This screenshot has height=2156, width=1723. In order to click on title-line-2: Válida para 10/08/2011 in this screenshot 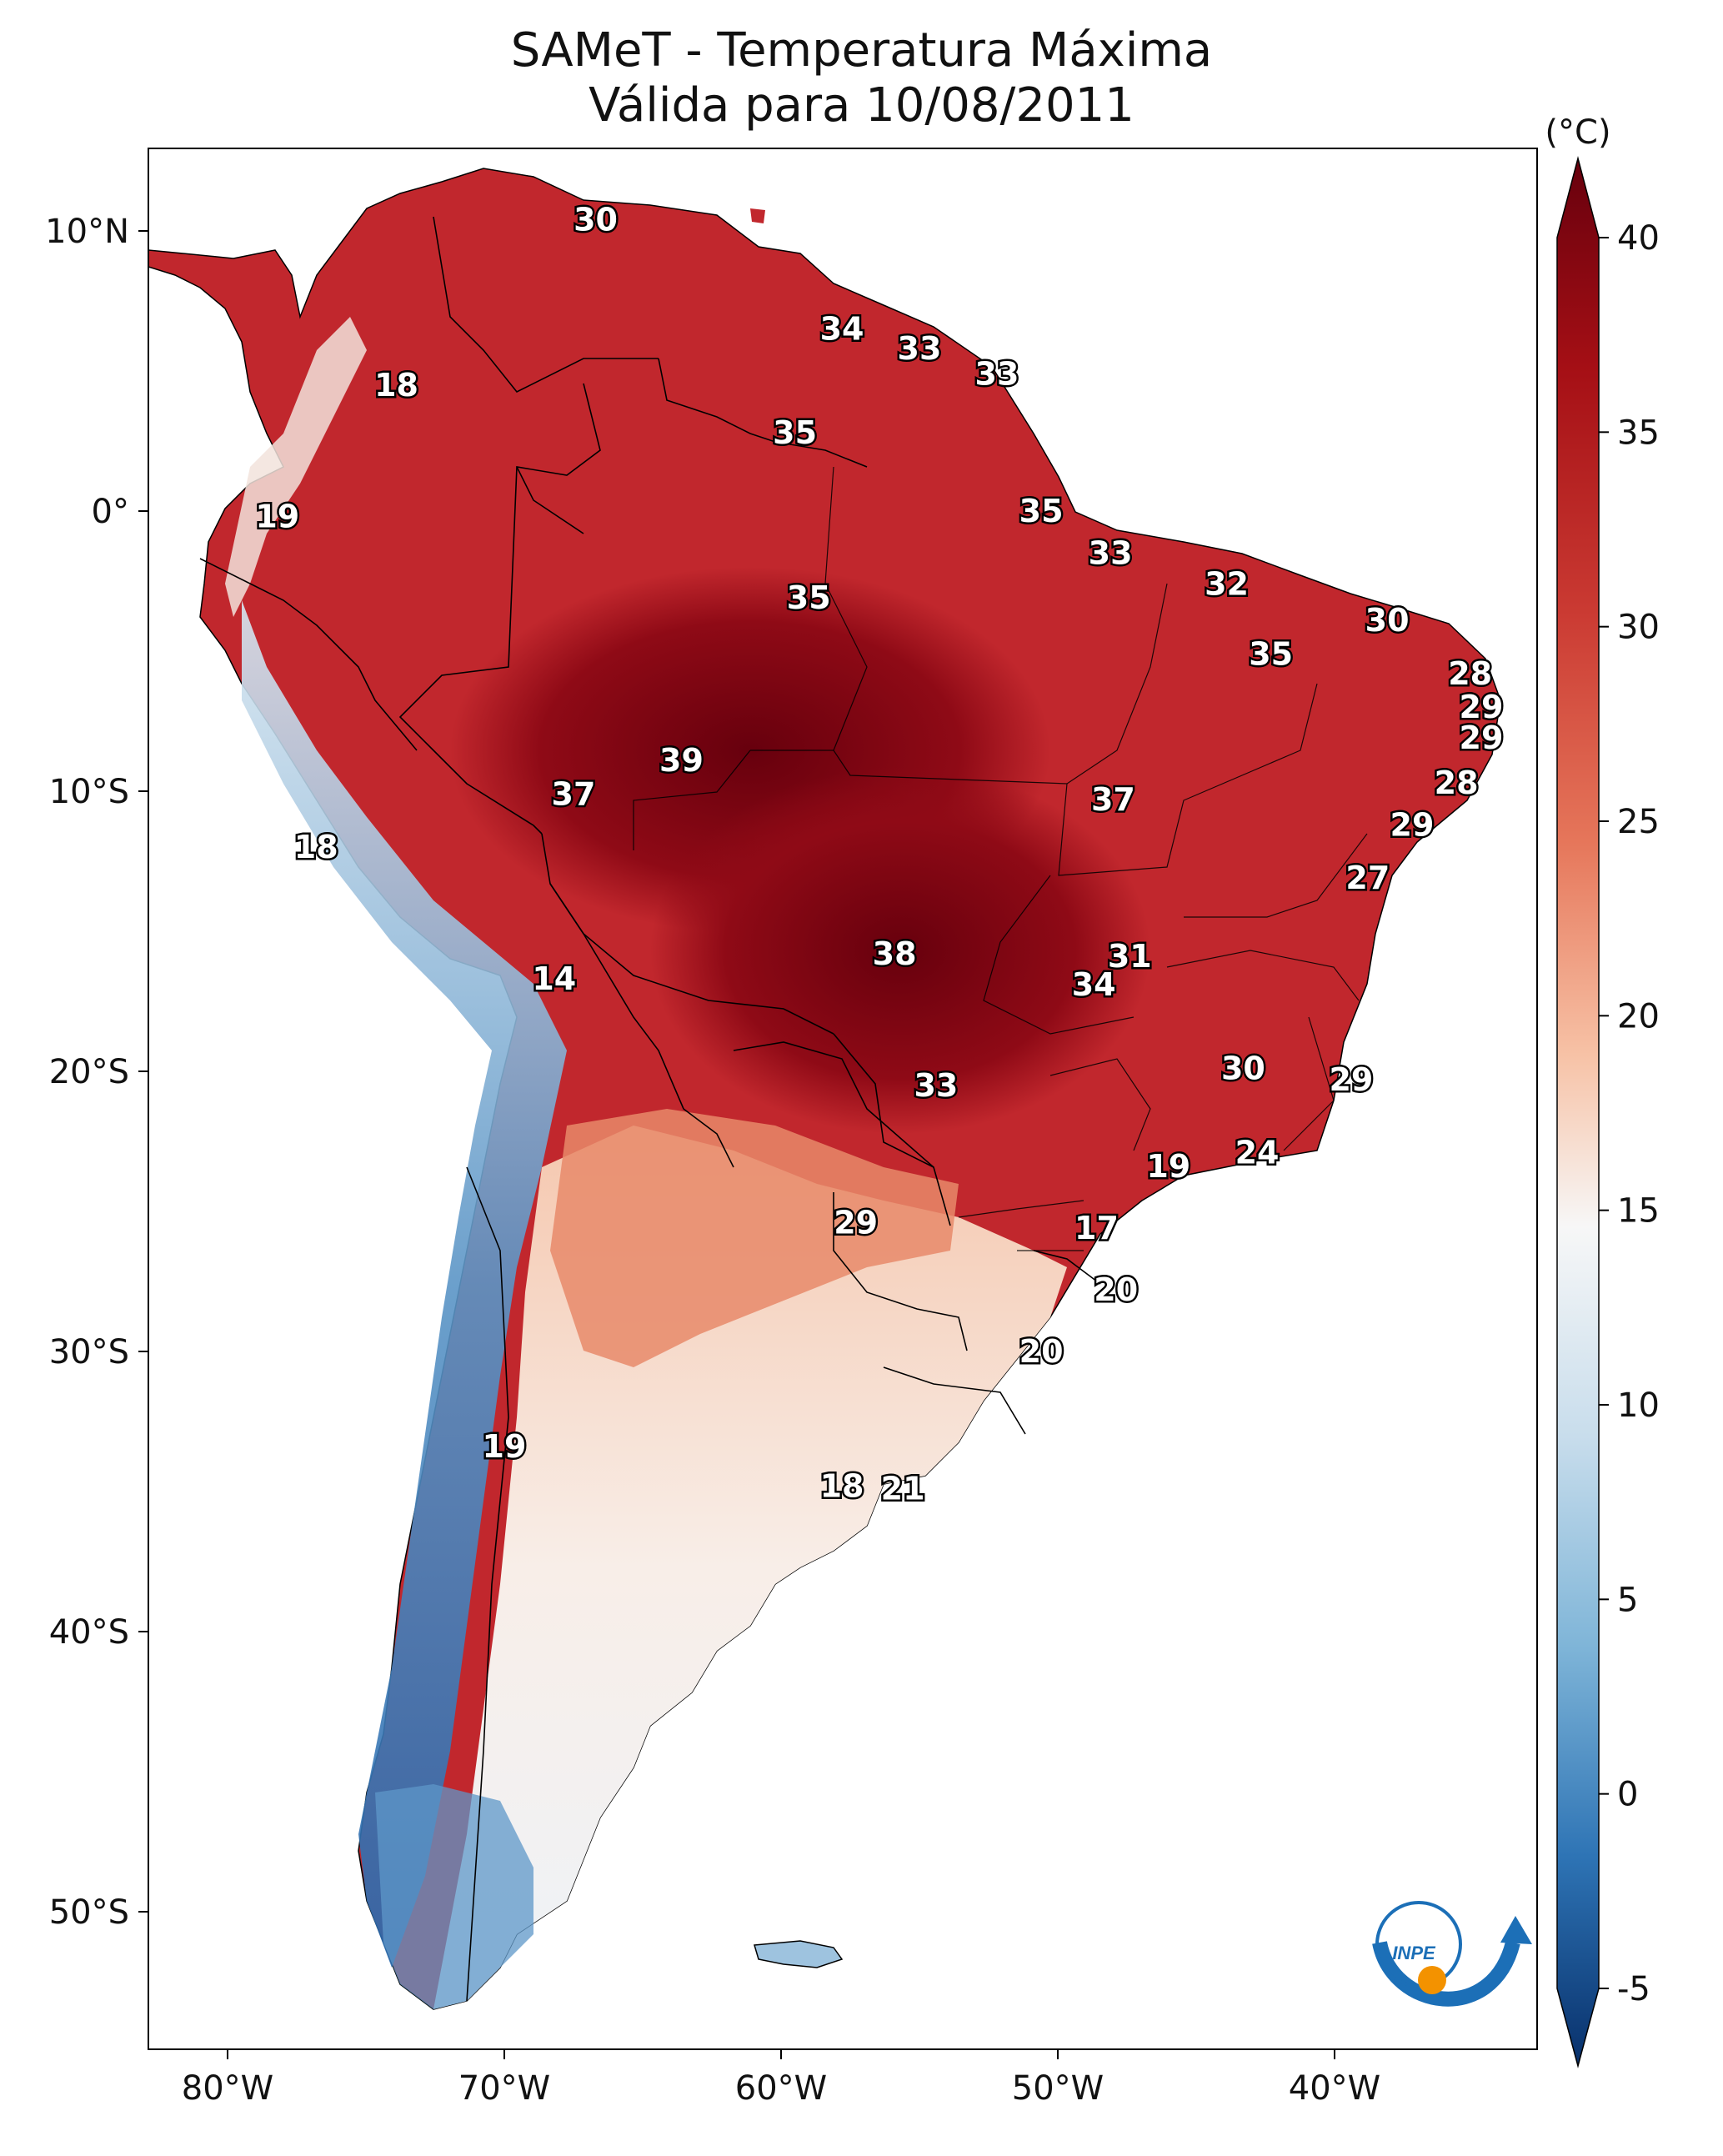, I will do `click(861, 105)`.